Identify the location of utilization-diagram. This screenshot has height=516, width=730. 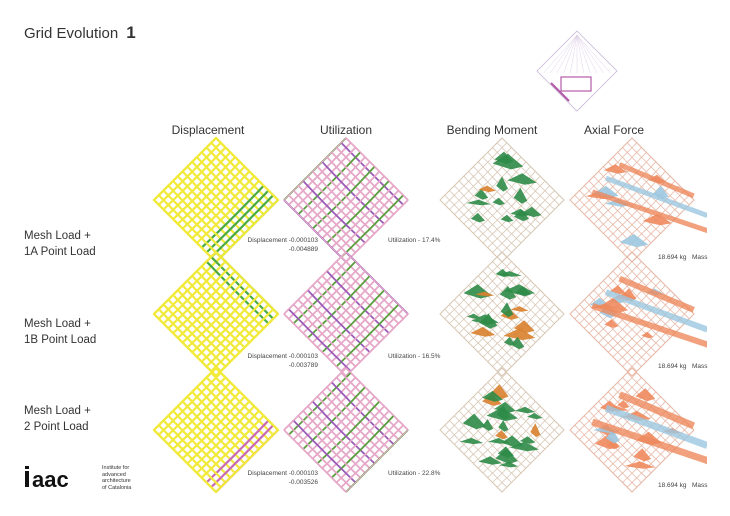
(346, 430).